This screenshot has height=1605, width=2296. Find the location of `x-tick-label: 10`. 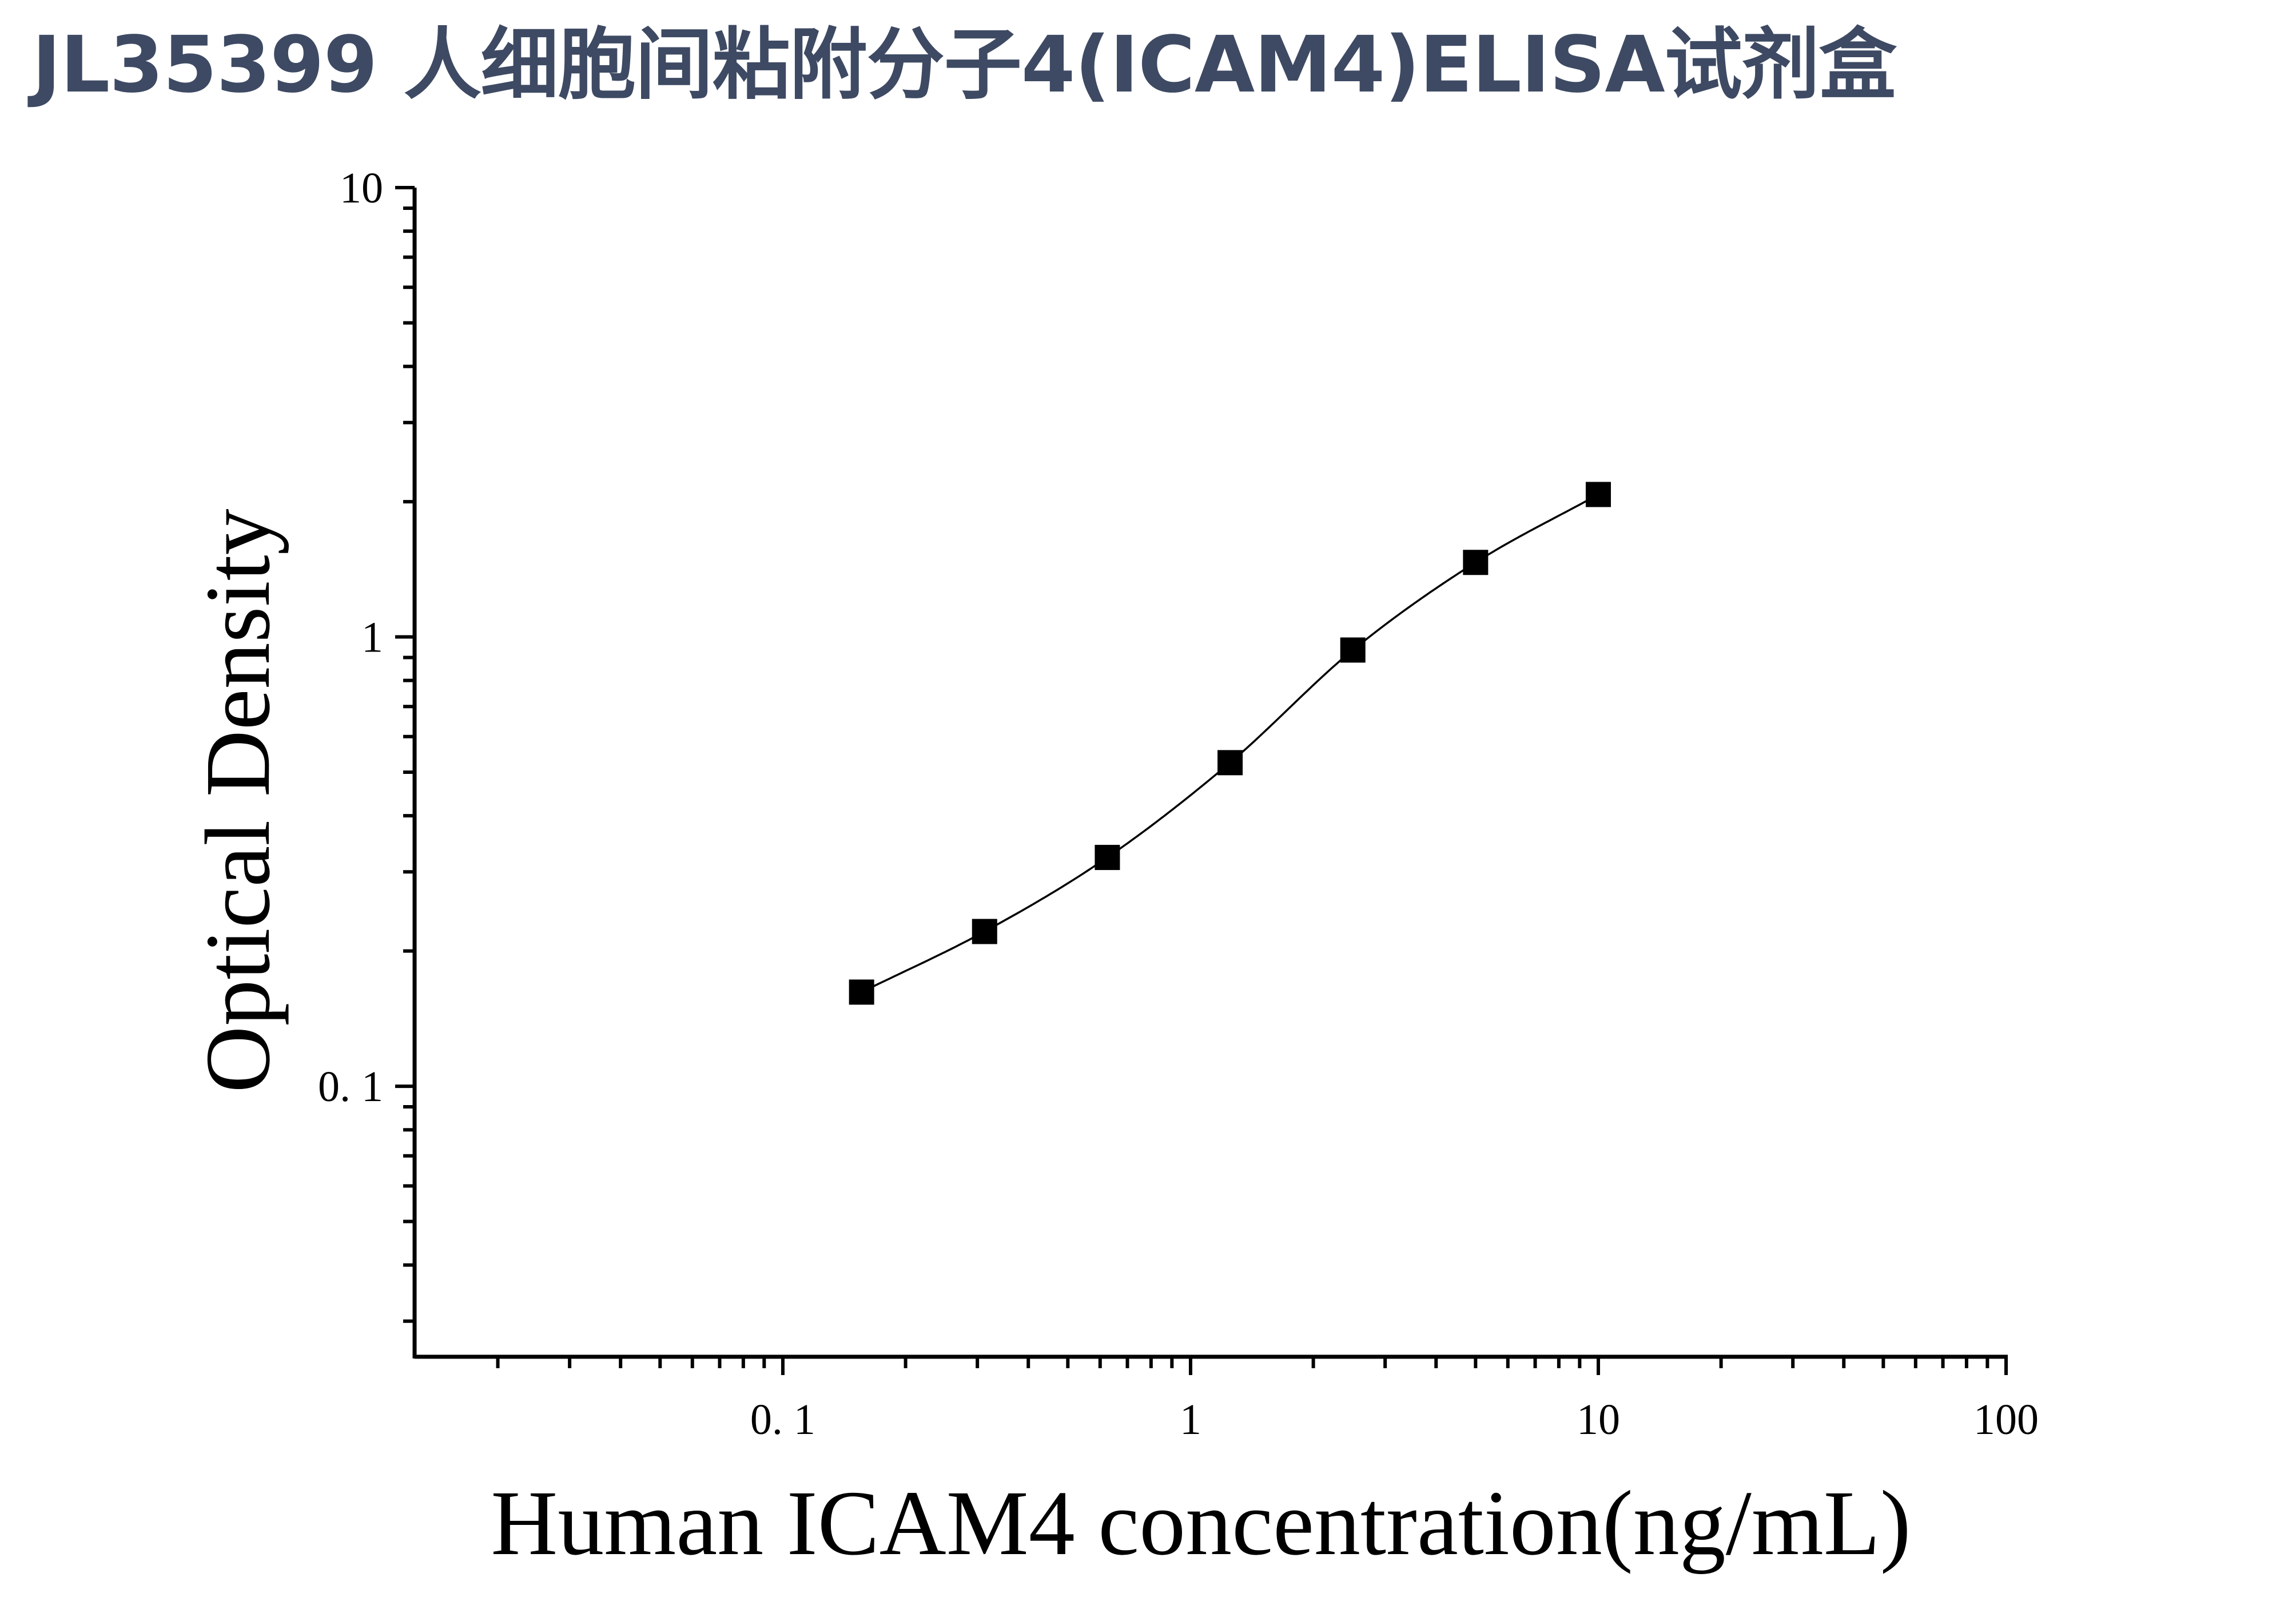

x-tick-label: 10 is located at coordinates (1598, 1420).